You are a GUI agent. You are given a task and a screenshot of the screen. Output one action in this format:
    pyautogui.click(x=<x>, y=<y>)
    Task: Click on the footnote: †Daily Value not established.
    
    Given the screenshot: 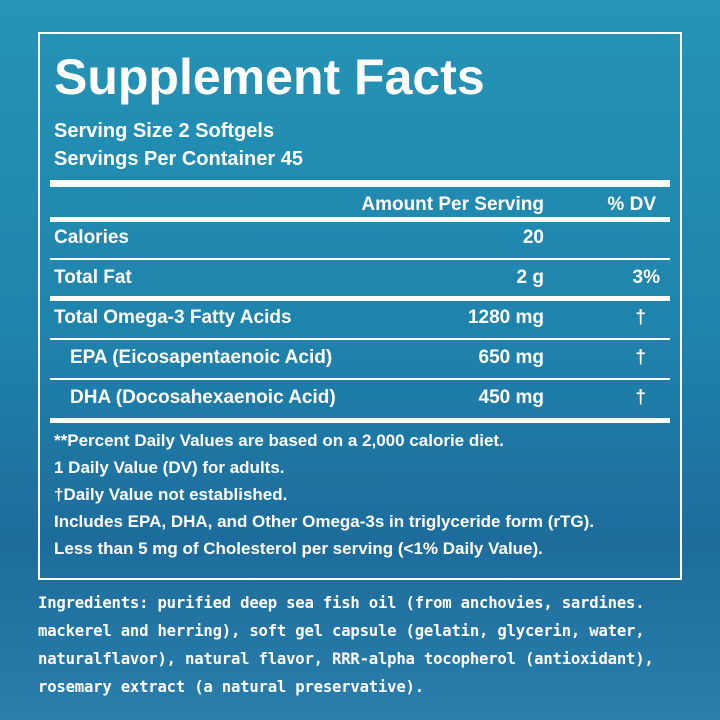 What is the action you would take?
    pyautogui.click(x=171, y=494)
    